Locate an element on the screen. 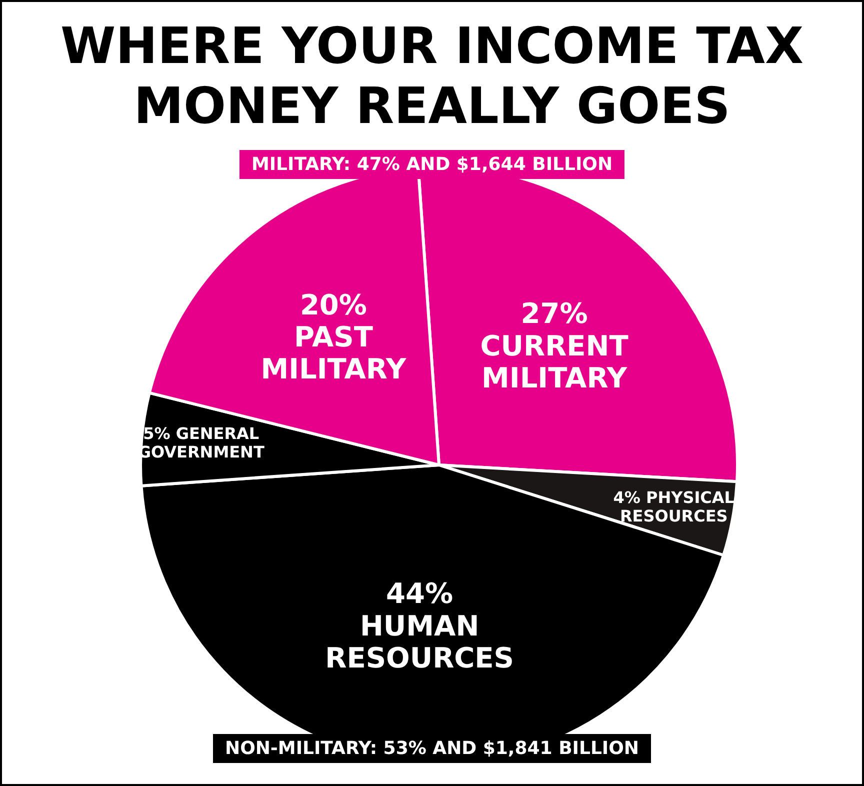 Image resolution: width=864 pixels, height=786 pixels. data-label: 27% is located at coordinates (554, 313).